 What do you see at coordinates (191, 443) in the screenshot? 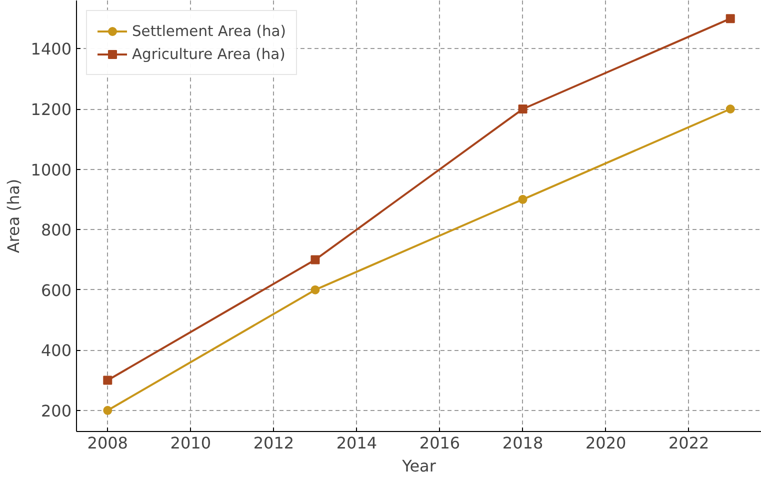
I see `x-tick-label: 2010` at bounding box center [191, 443].